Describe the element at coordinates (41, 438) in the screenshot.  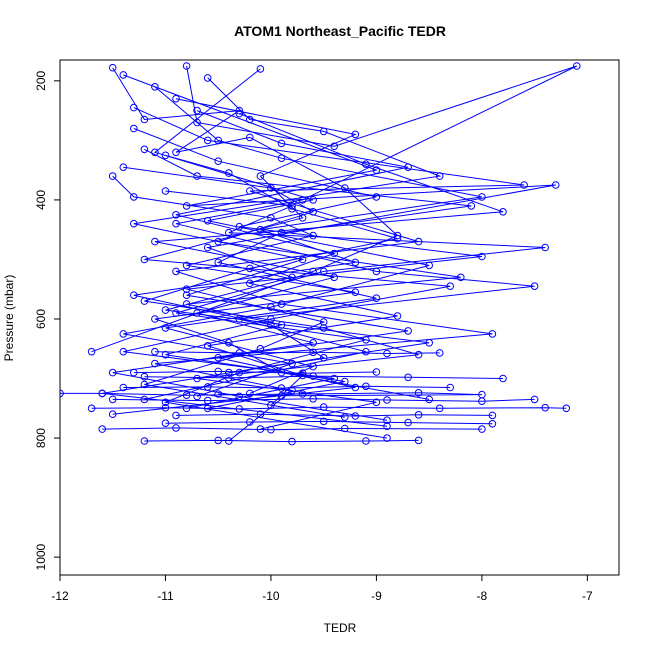
I see `y-tick-label: 800` at that location.